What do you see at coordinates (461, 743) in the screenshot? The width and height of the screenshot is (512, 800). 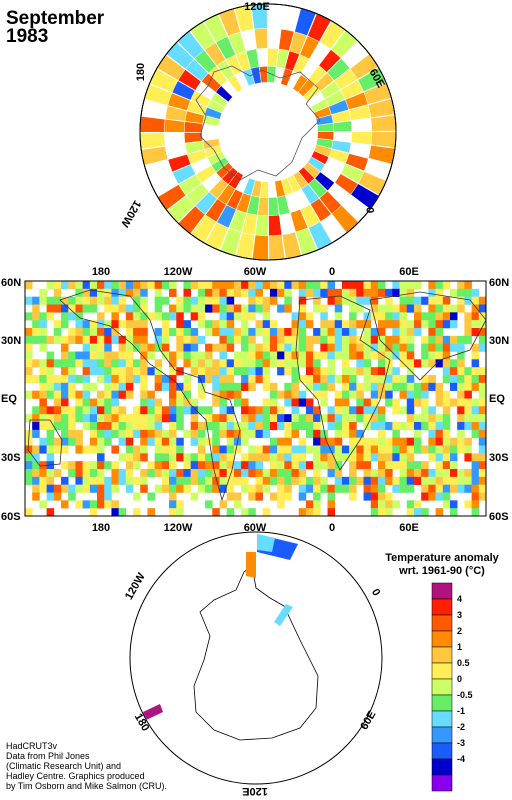 I see `legend-tick: -3` at bounding box center [461, 743].